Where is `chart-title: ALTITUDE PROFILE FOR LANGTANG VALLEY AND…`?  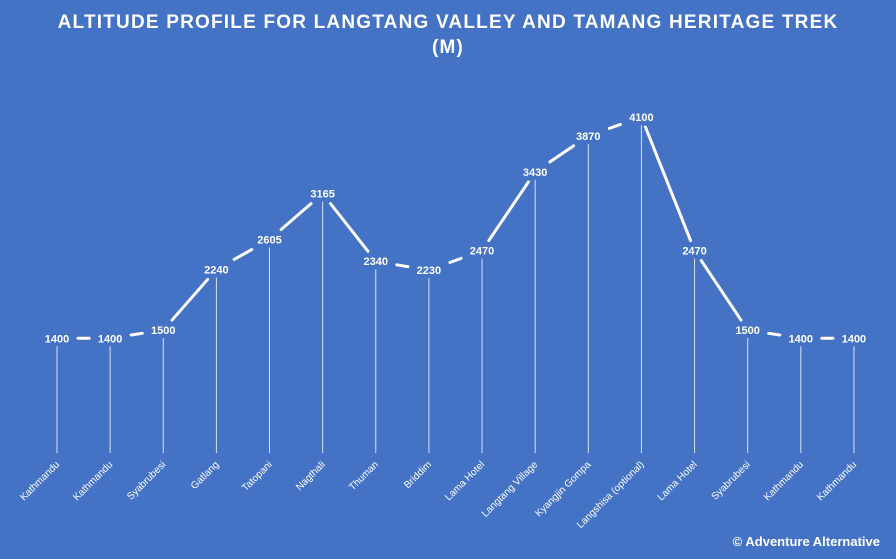 chart-title: ALTITUDE PROFILE FOR LANGTANG VALLEY AND… is located at coordinates (448, 35).